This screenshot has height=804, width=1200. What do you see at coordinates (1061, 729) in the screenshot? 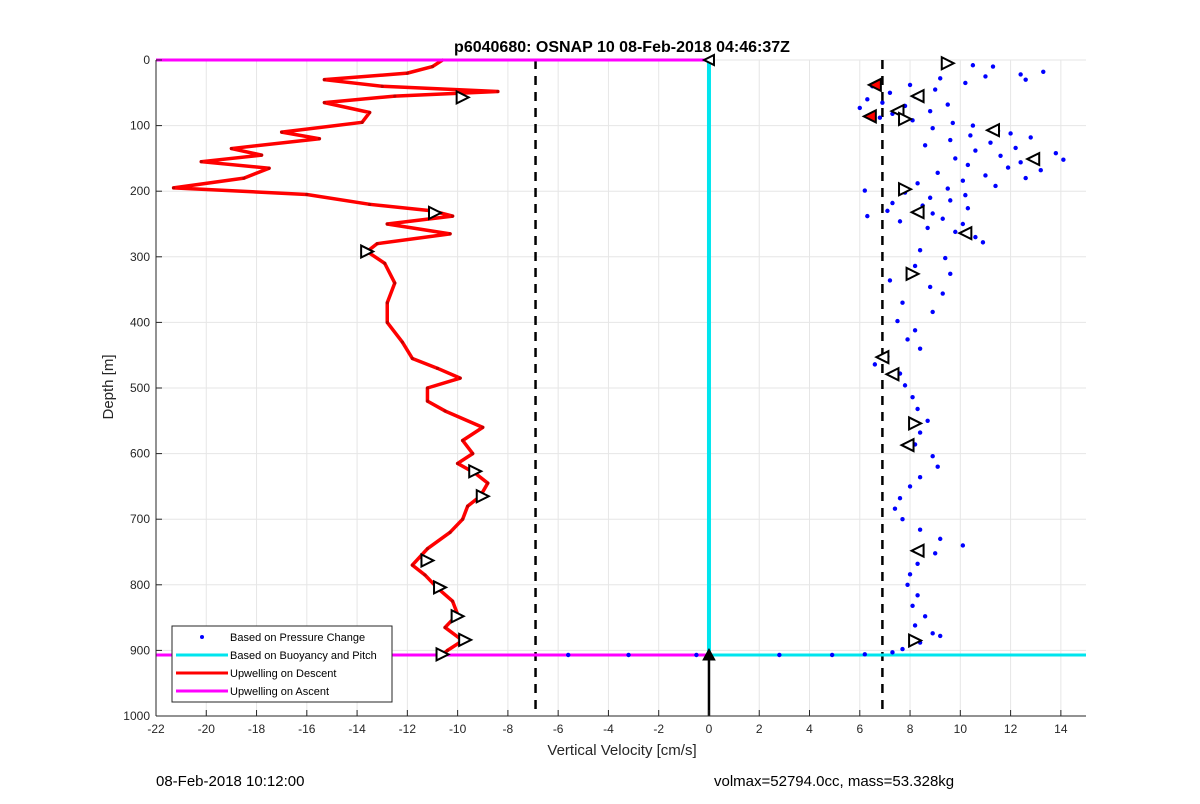
I see `x-tick-label: 14` at bounding box center [1061, 729].